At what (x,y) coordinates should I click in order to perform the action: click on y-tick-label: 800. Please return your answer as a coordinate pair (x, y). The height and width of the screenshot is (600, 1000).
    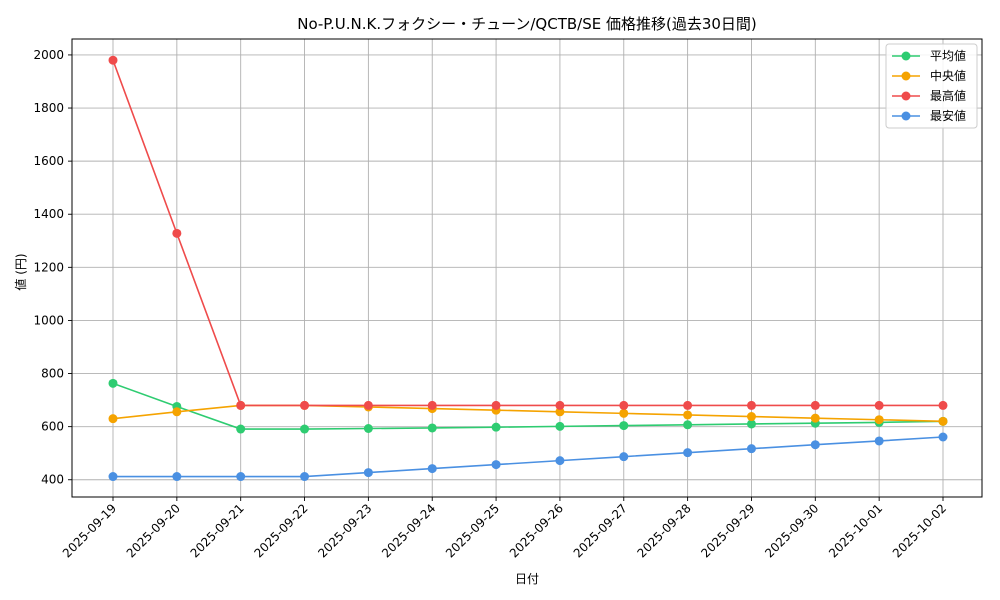
    Looking at the image, I should click on (52, 374).